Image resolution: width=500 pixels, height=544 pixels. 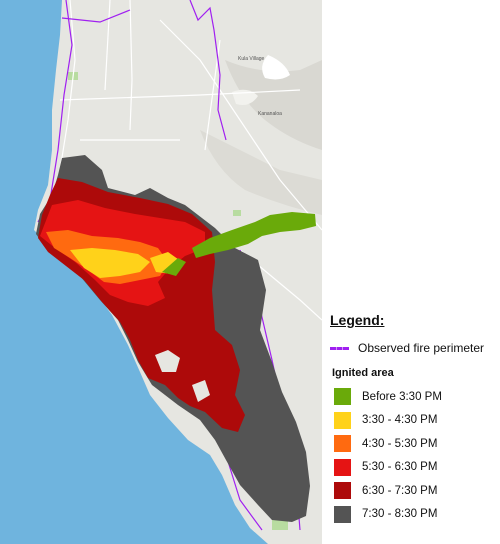 What do you see at coordinates (400, 490) in the screenshot?
I see `legend-item-label: 6:30 - 7:30 PM` at bounding box center [400, 490].